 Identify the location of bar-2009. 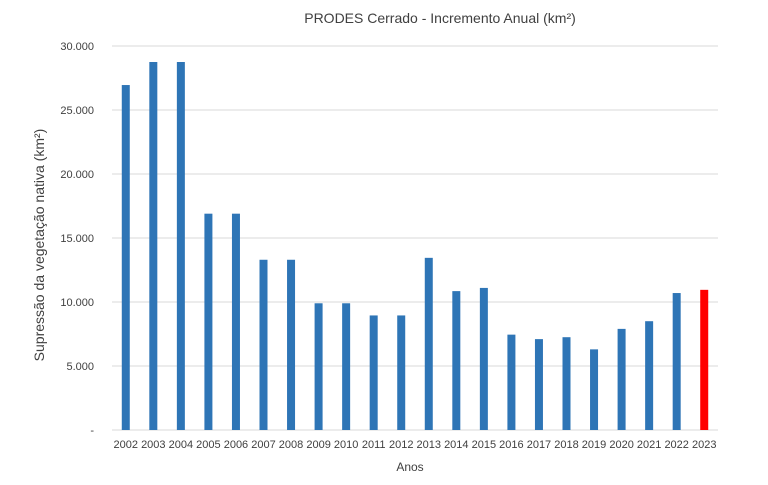
(318, 366).